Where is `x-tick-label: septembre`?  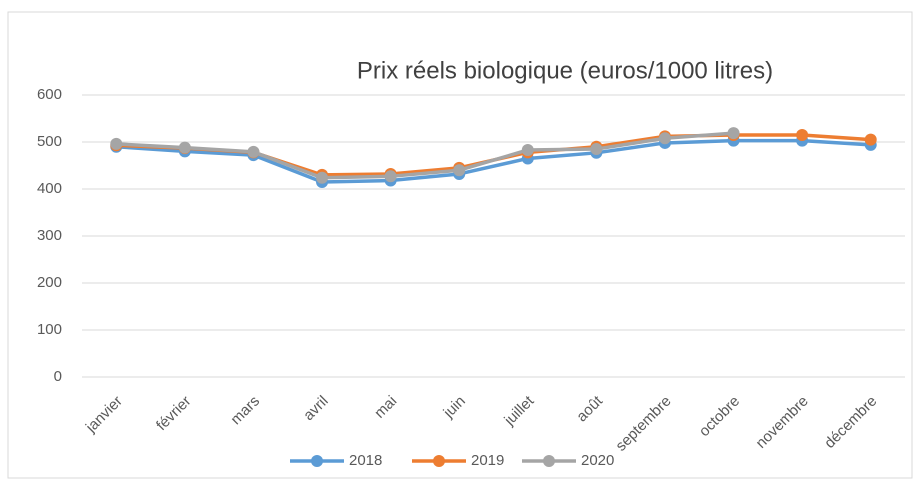
x-tick-label: septembre is located at coordinates (643, 424).